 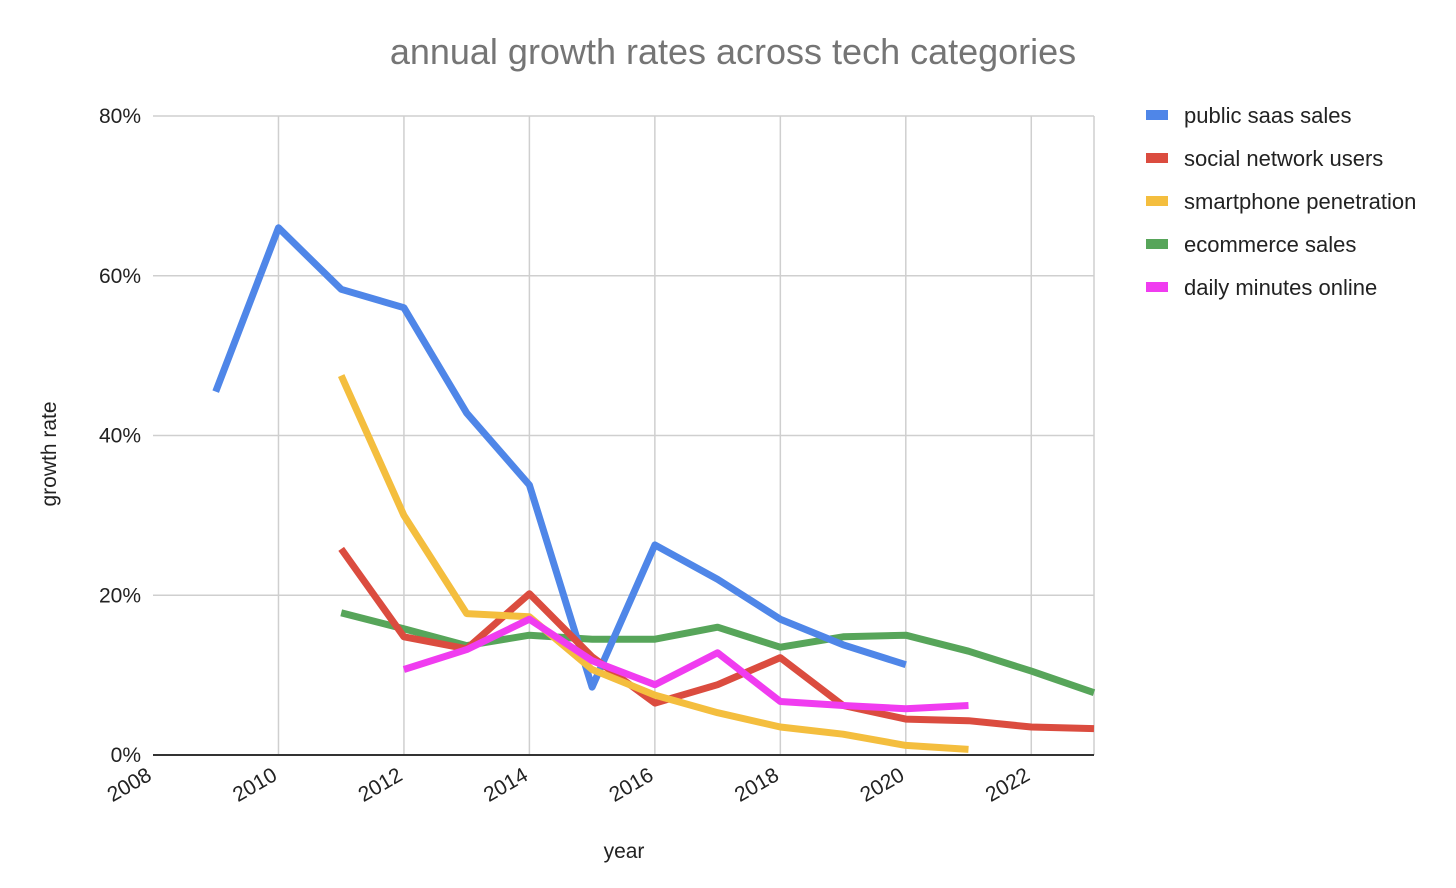 I want to click on x-tick-label: 2012, so click(x=380, y=784).